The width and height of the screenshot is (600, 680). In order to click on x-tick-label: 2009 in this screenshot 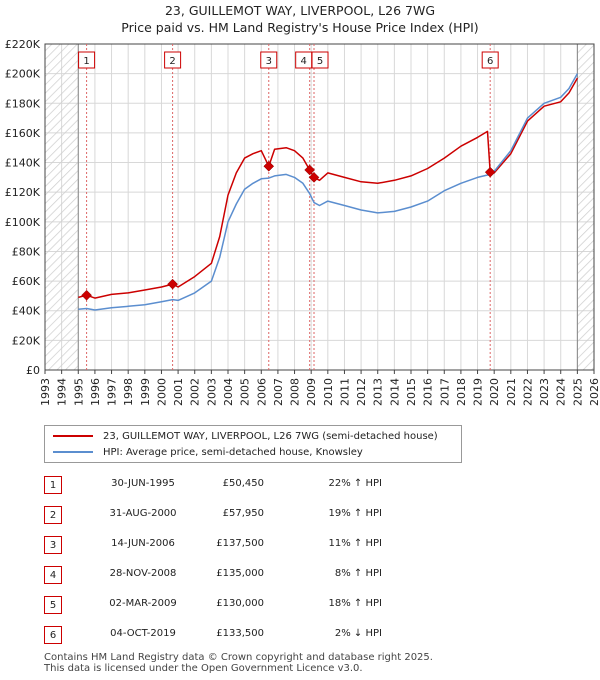, I will do `click(311, 392)`.